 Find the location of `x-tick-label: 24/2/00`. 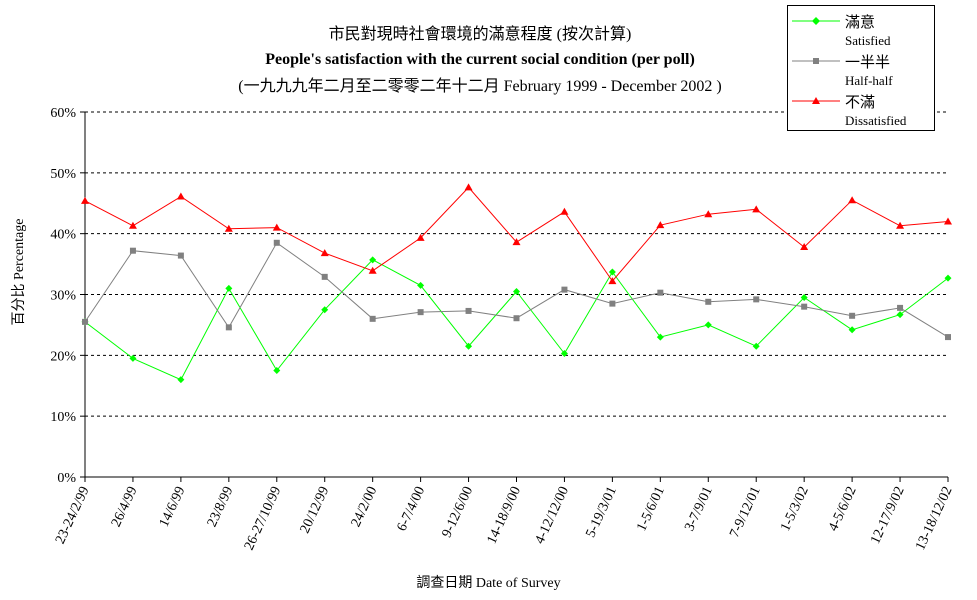

x-tick-label: 24/2/00 is located at coordinates (365, 506).